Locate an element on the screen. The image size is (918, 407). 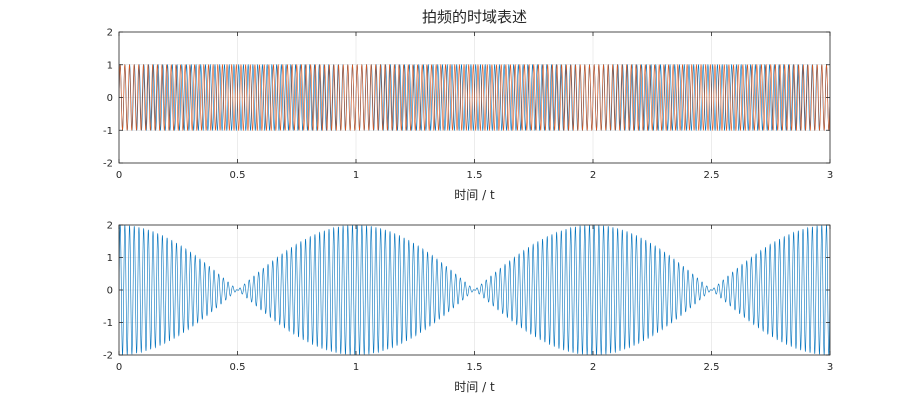
series-group is located at coordinates (474, 97).